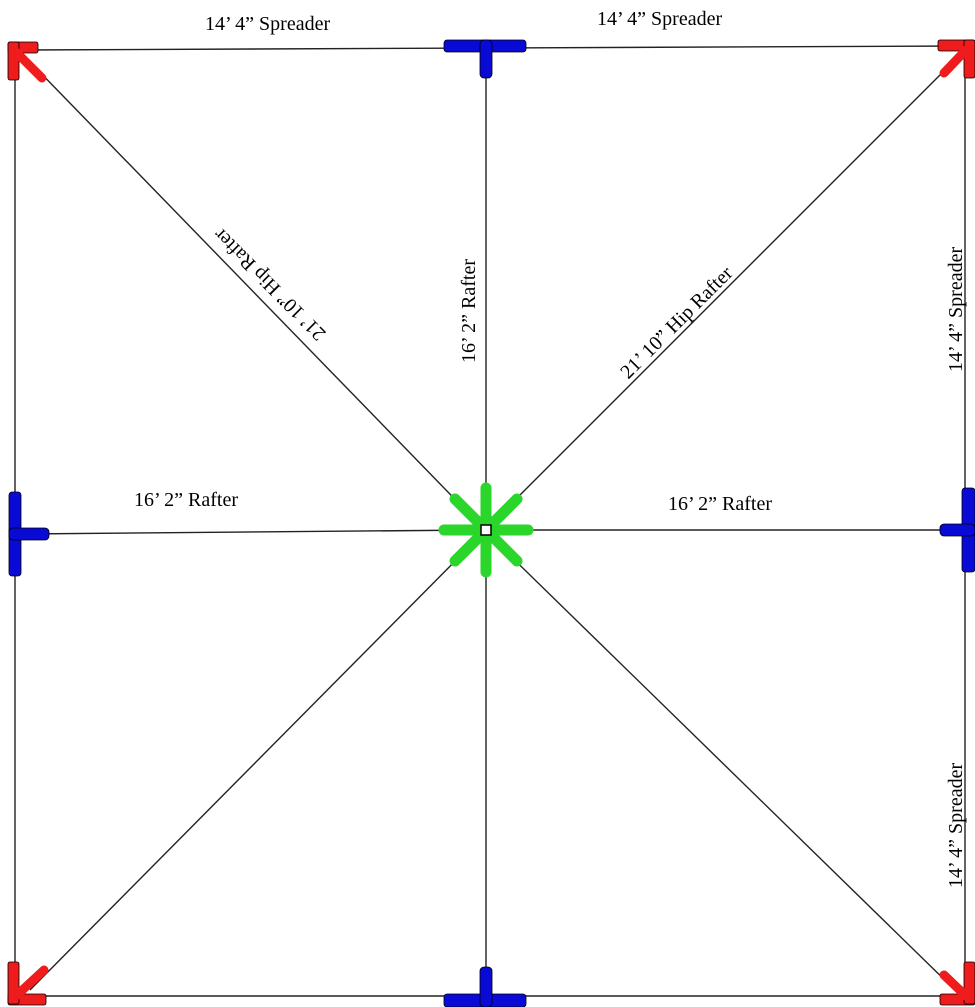 The image size is (975, 1007). I want to click on label-right-upper-spreader: 14’ 4” Spreader, so click(956, 309).